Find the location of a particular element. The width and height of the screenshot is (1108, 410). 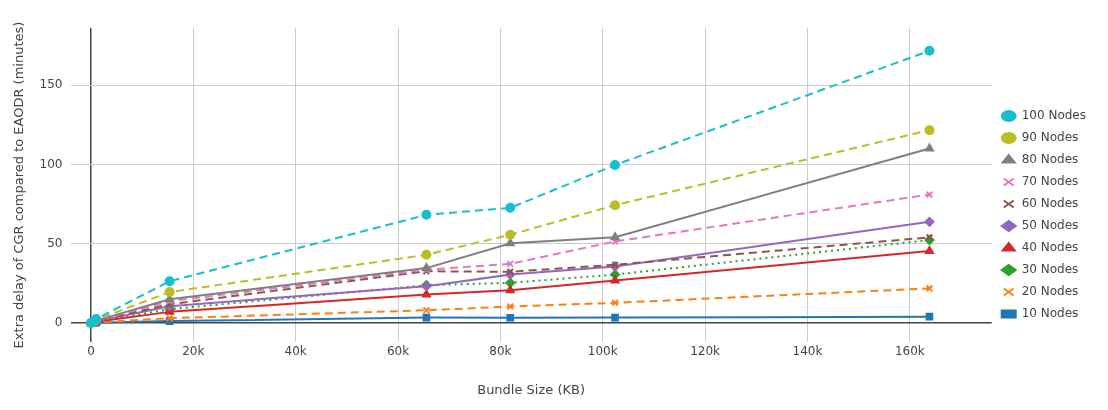

legend-label: 90 Nodes is located at coordinates (1050, 137).